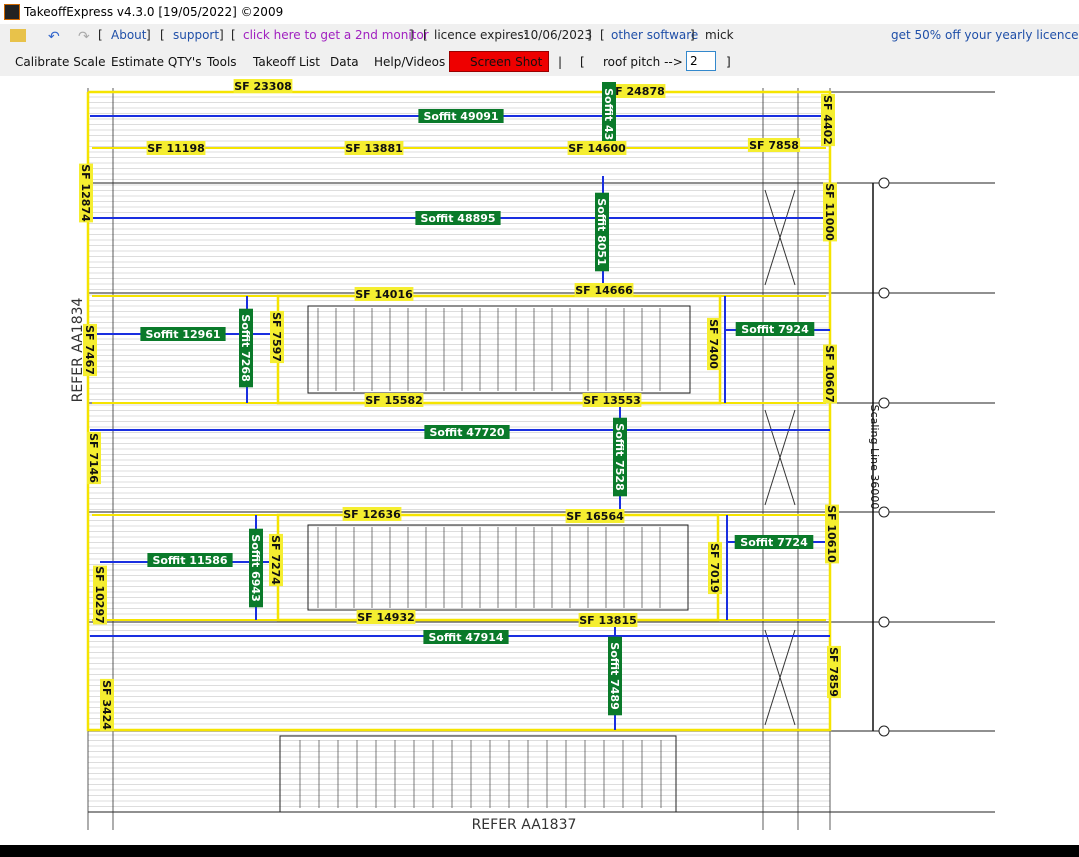  What do you see at coordinates (222, 62) in the screenshot?
I see `menu-item: Tools` at bounding box center [222, 62].